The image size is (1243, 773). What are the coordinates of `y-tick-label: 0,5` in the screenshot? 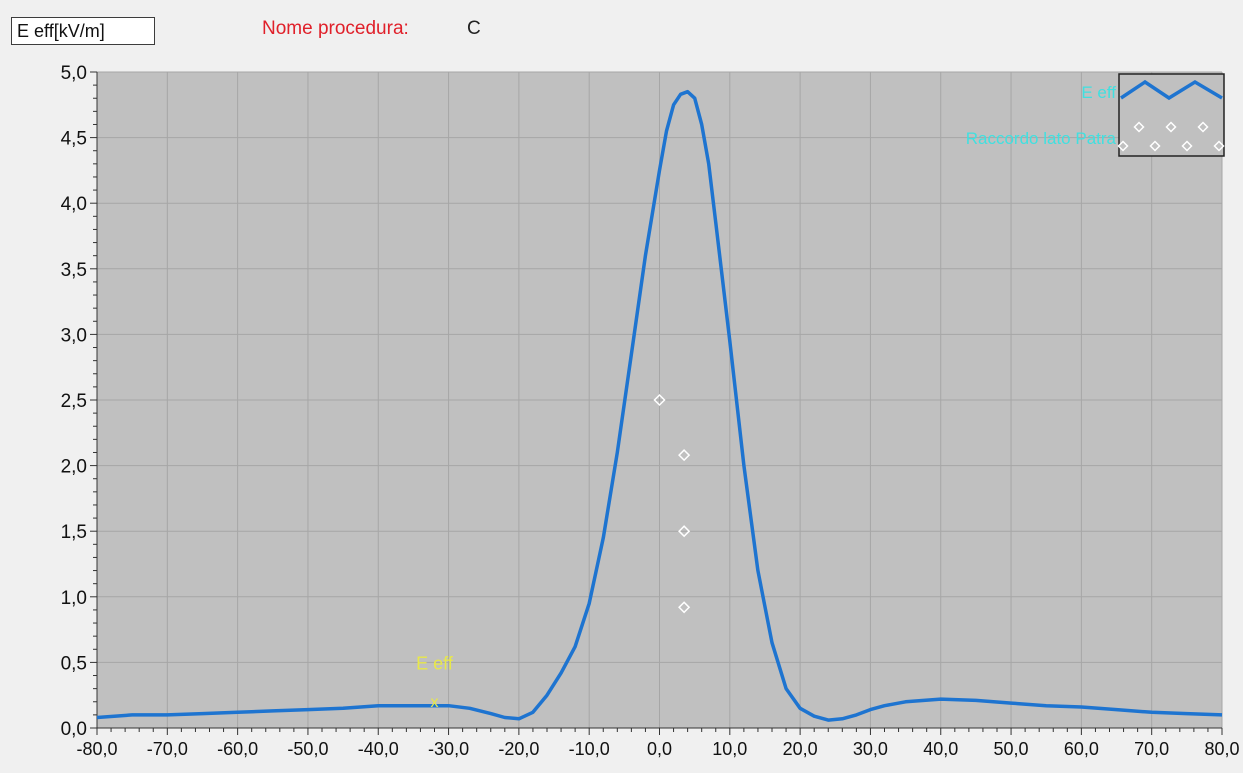 It's located at (74, 663).